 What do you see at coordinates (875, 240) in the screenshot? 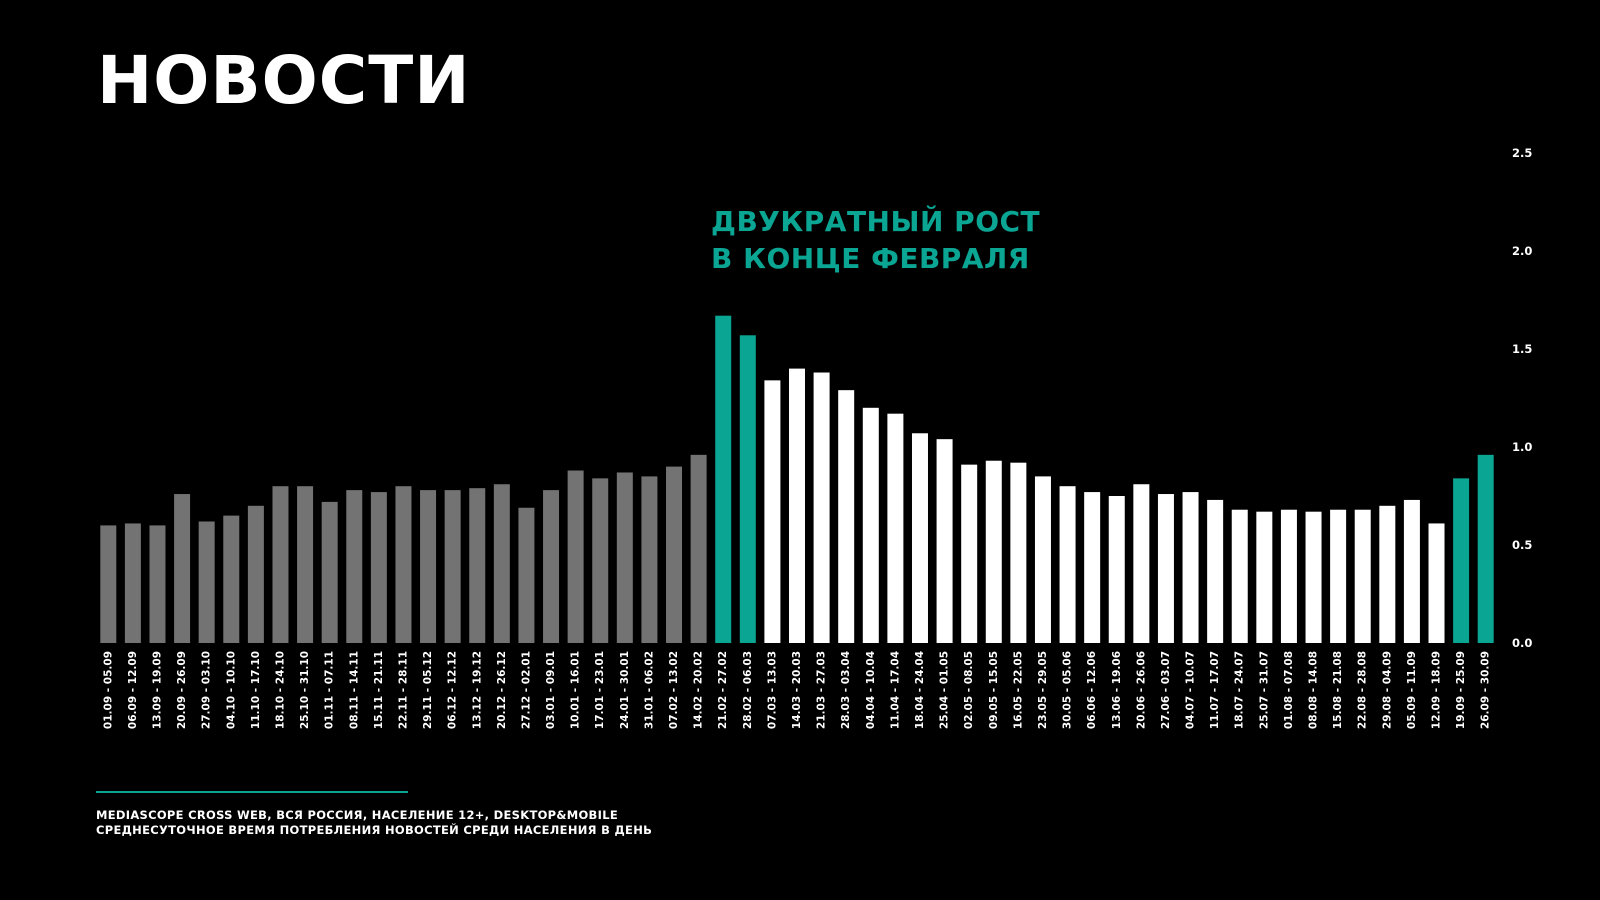
I see `chart-annotation: ДВУКРАТНЫЙ РОСТ В КОНЦЕ ФЕВРАЛЯ` at bounding box center [875, 240].